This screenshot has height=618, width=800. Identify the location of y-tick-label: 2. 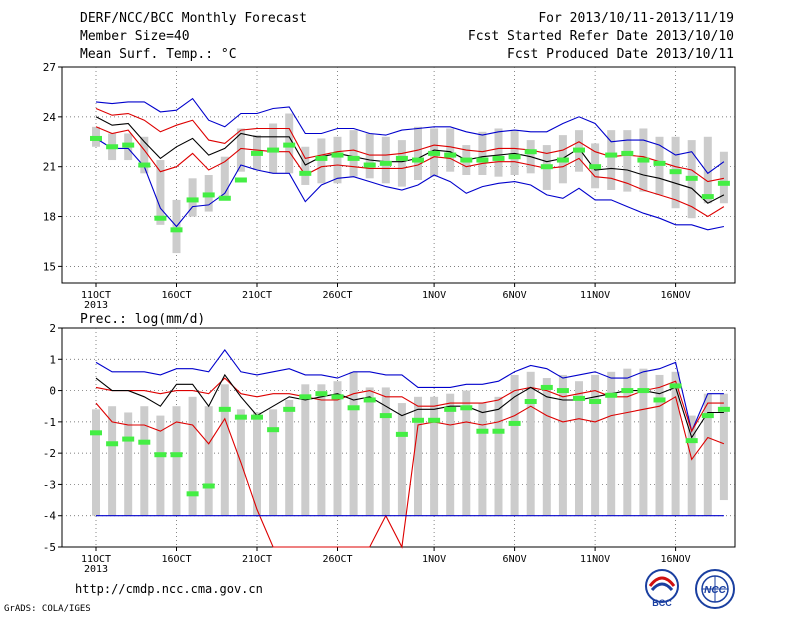
(52, 328).